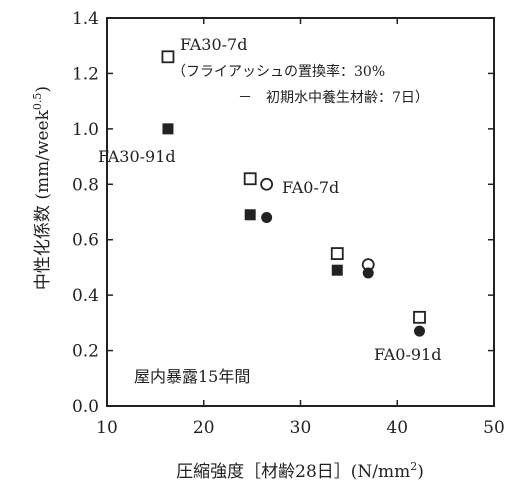 This screenshot has height=488, width=520. Describe the element at coordinates (192, 376) in the screenshot. I see `label-exposure-period: 屋内暴露15年間` at that location.